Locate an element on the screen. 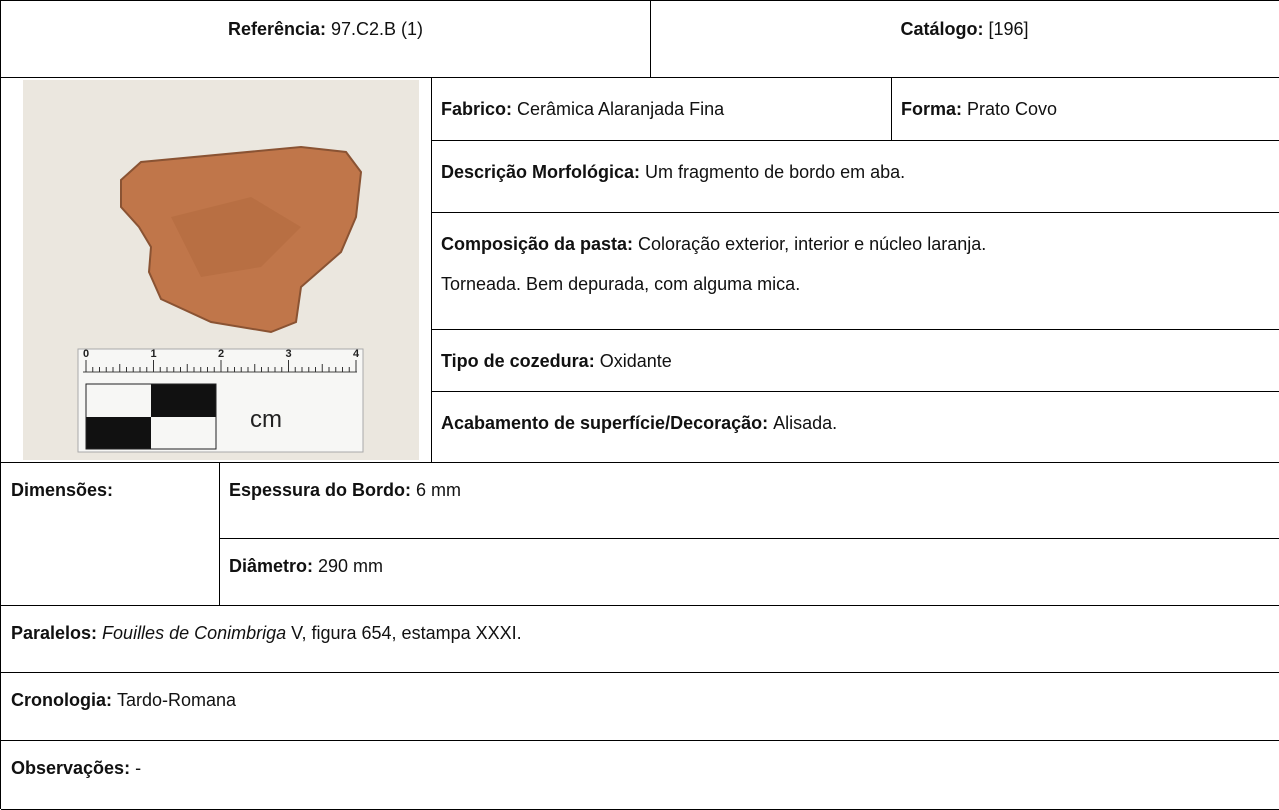 Image resolution: width=1279 pixels, height=810 pixels. firing-cell: Tipo de cozedura: Oxidante is located at coordinates (855, 360).